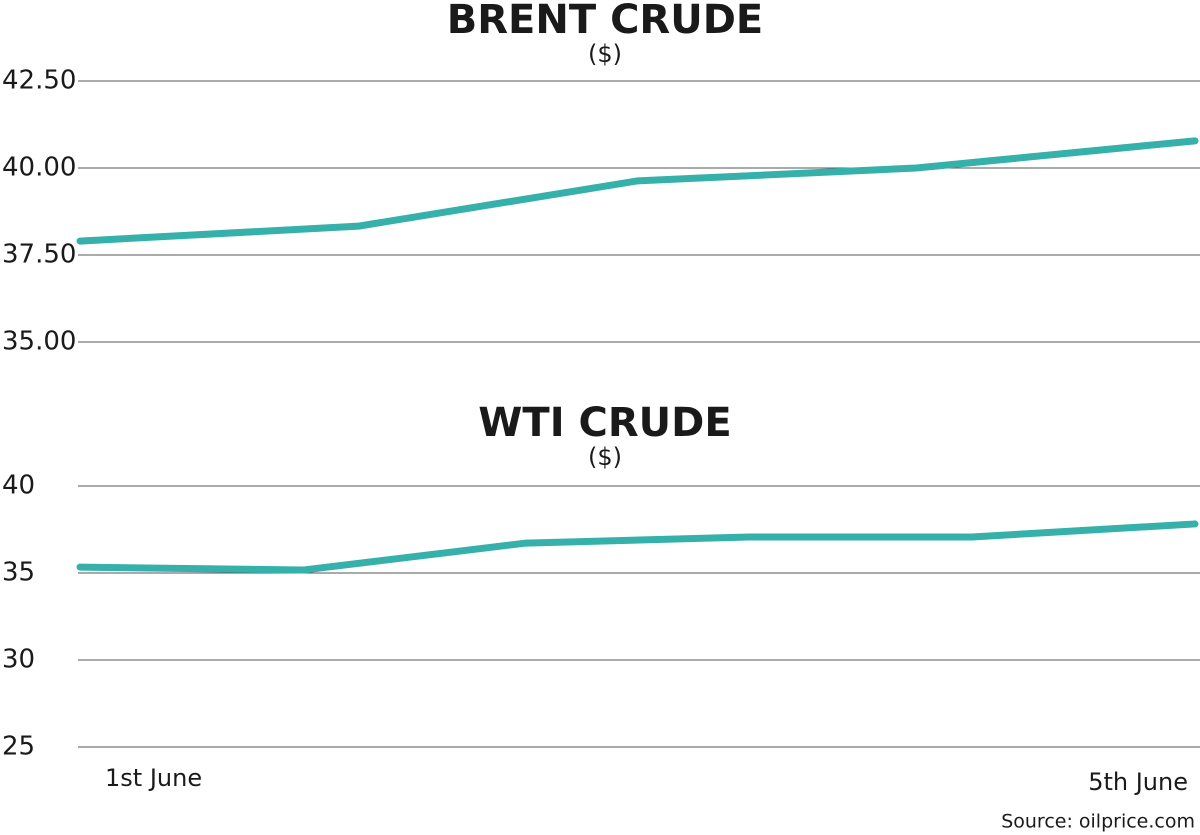  What do you see at coordinates (18, 660) in the screenshot?
I see `y-tick-label: 30` at bounding box center [18, 660].